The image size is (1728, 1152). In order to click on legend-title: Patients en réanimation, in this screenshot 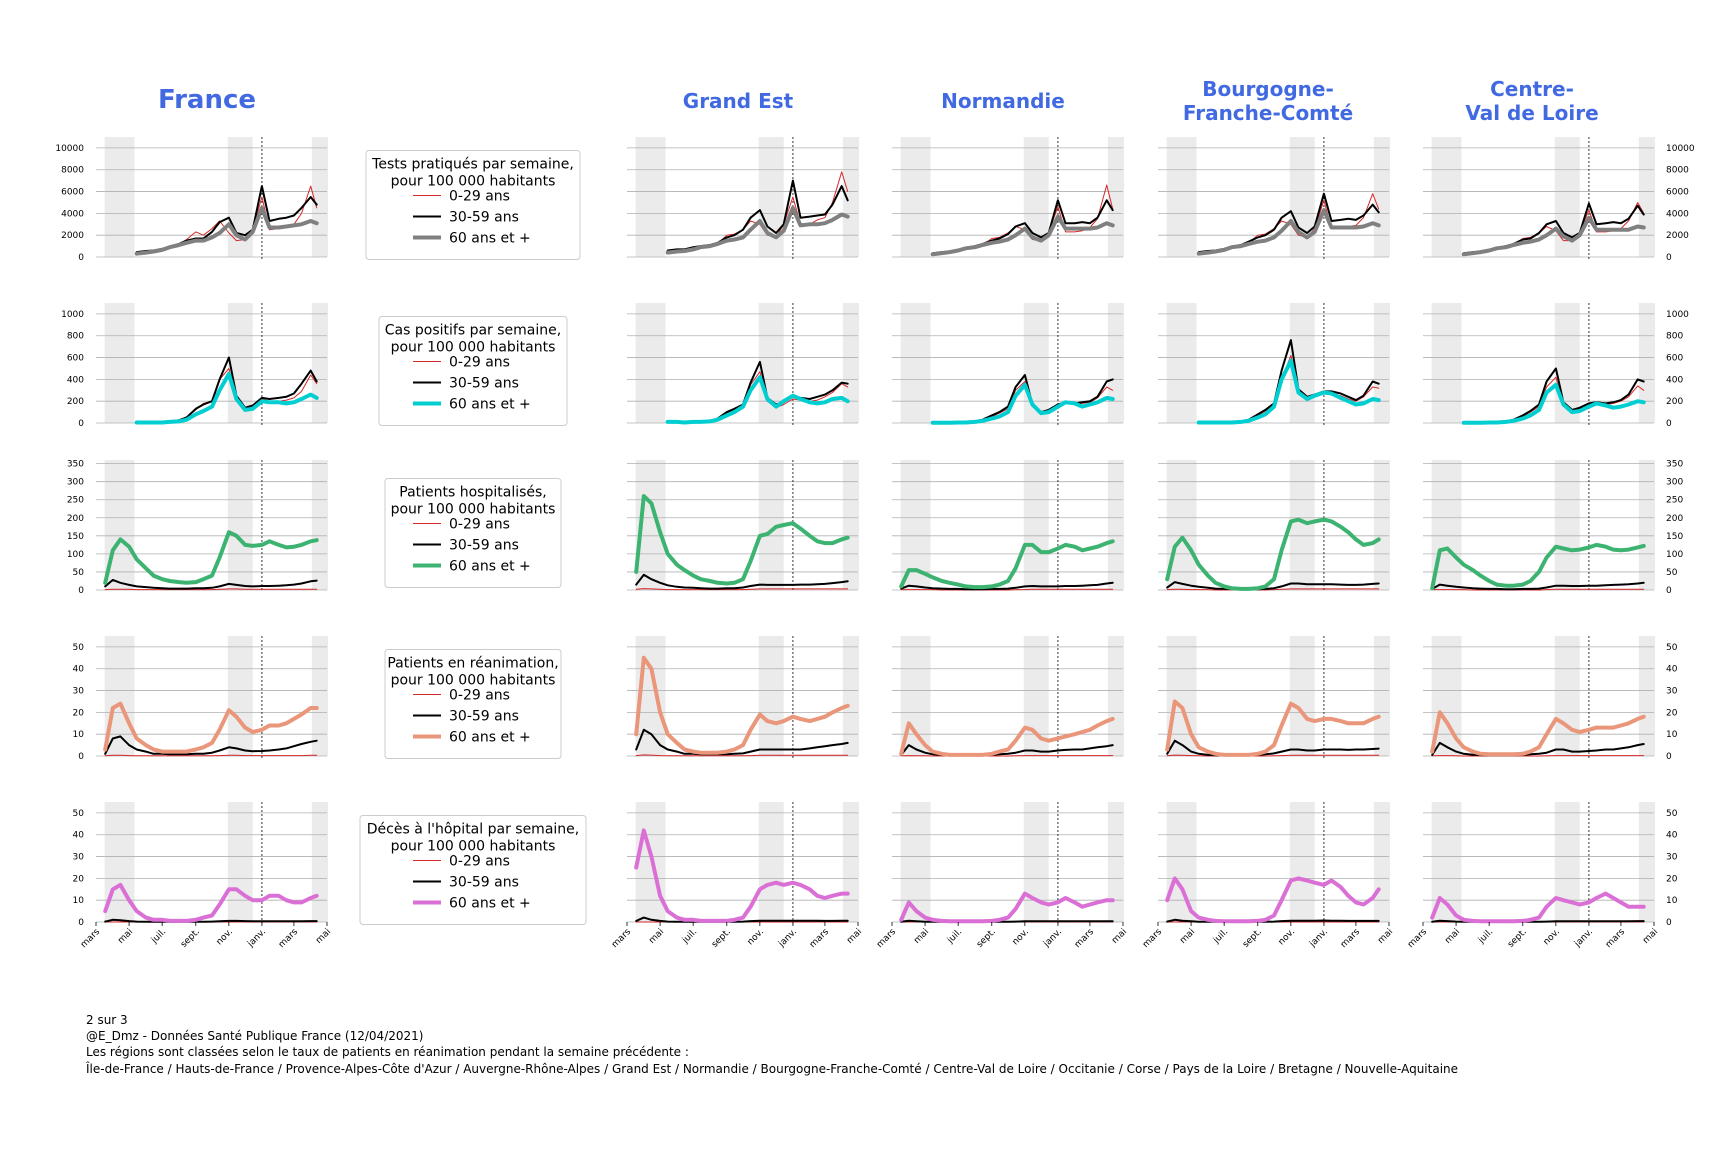, I will do `click(472, 664)`.